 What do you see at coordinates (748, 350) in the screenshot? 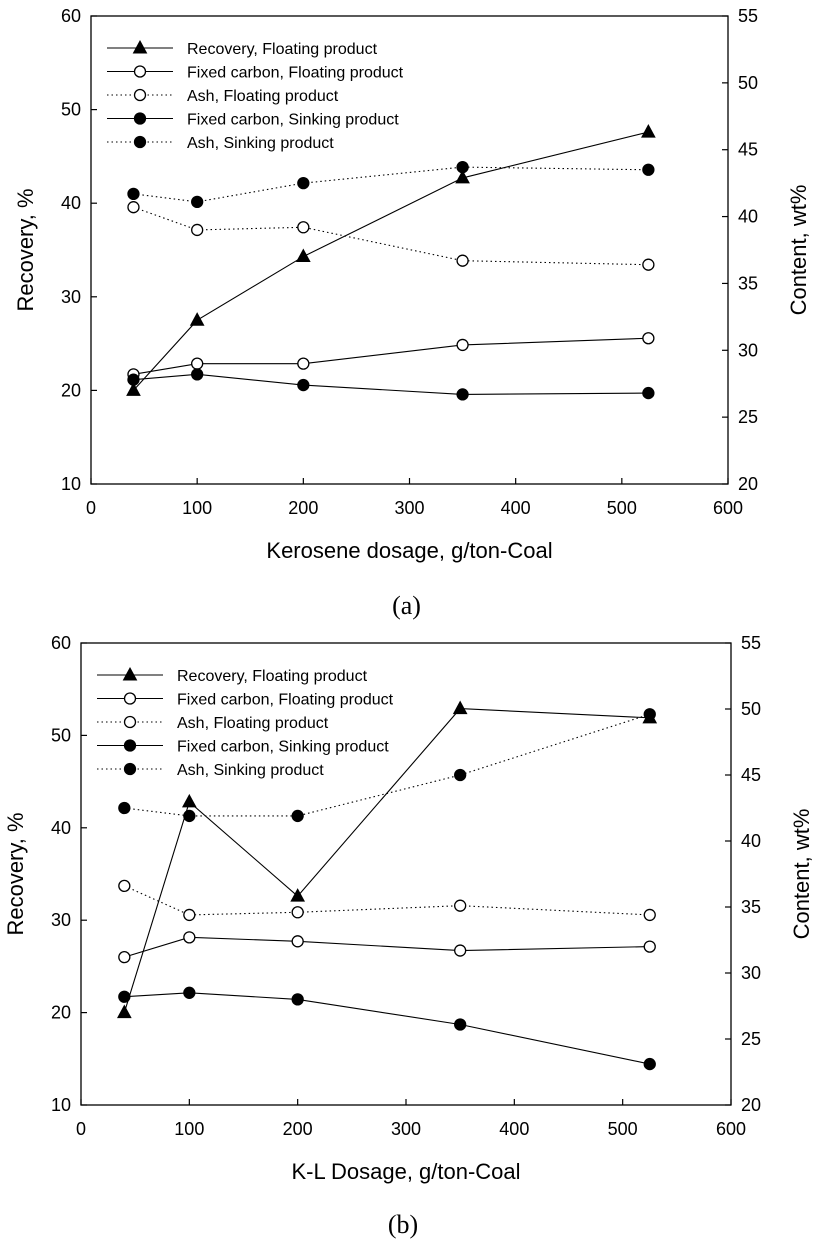
I see `y2-tick-label: 30` at bounding box center [748, 350].